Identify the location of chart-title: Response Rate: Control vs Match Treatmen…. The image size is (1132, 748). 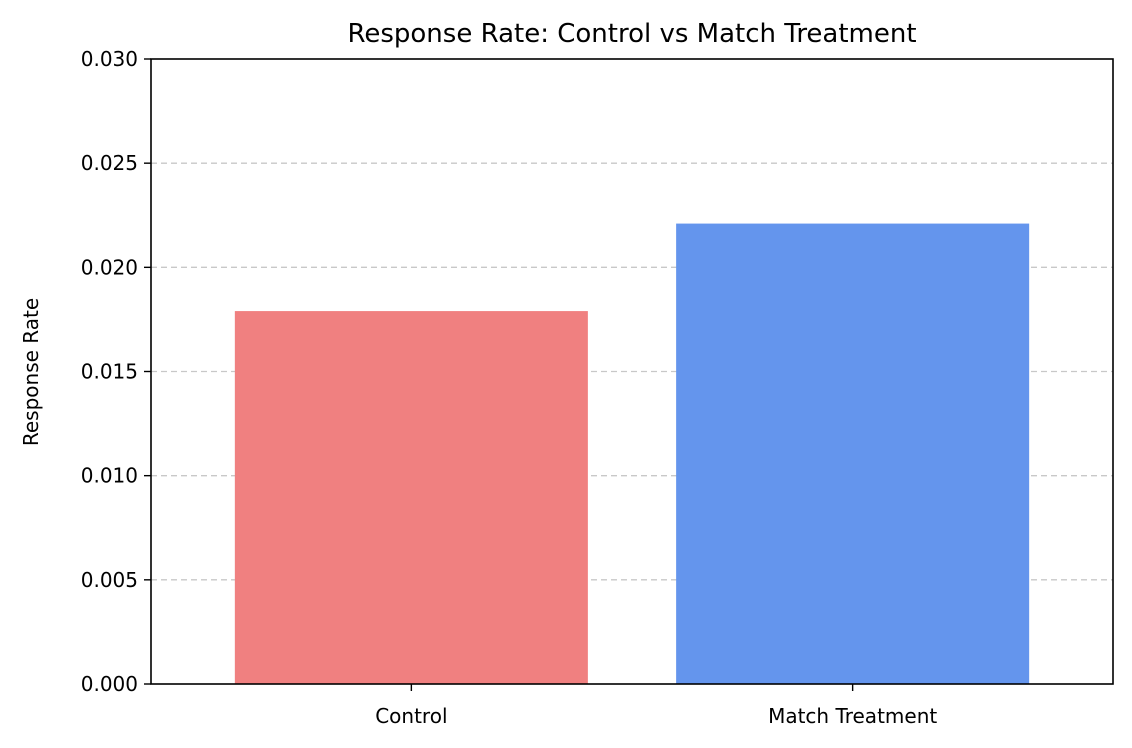
(631, 34).